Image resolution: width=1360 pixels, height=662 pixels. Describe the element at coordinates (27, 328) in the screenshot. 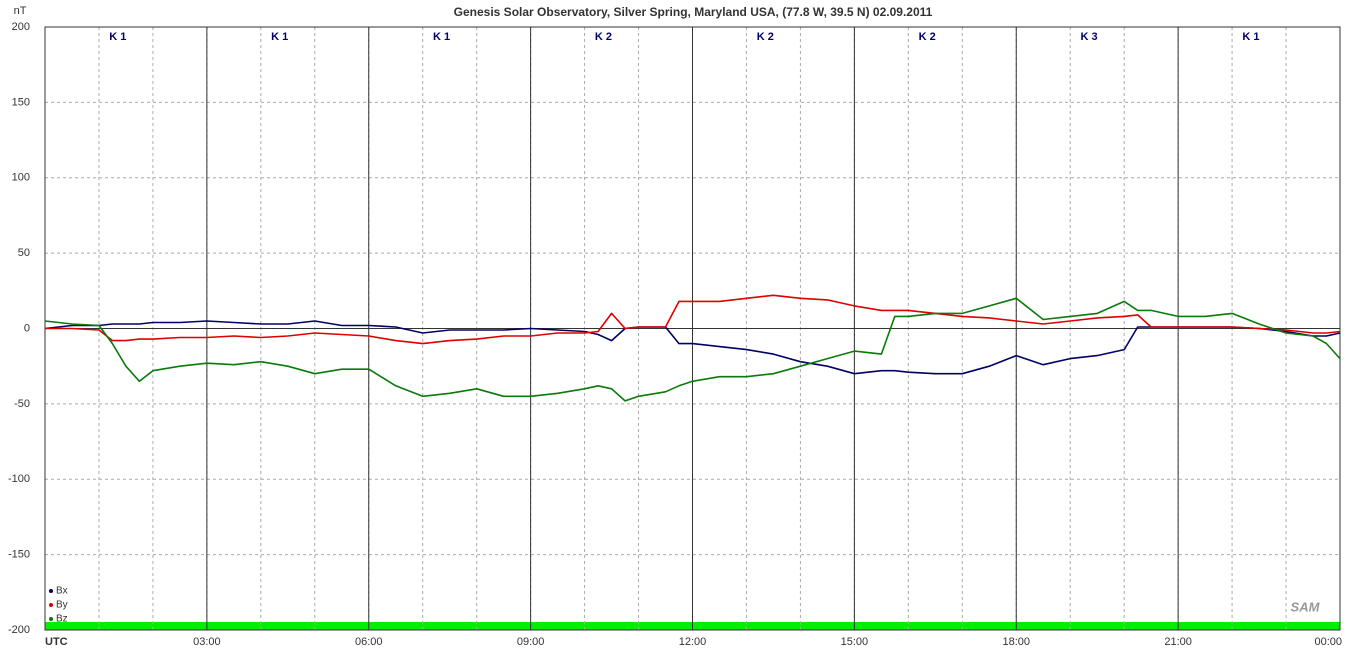

I see `y-tick-label: 0` at that location.